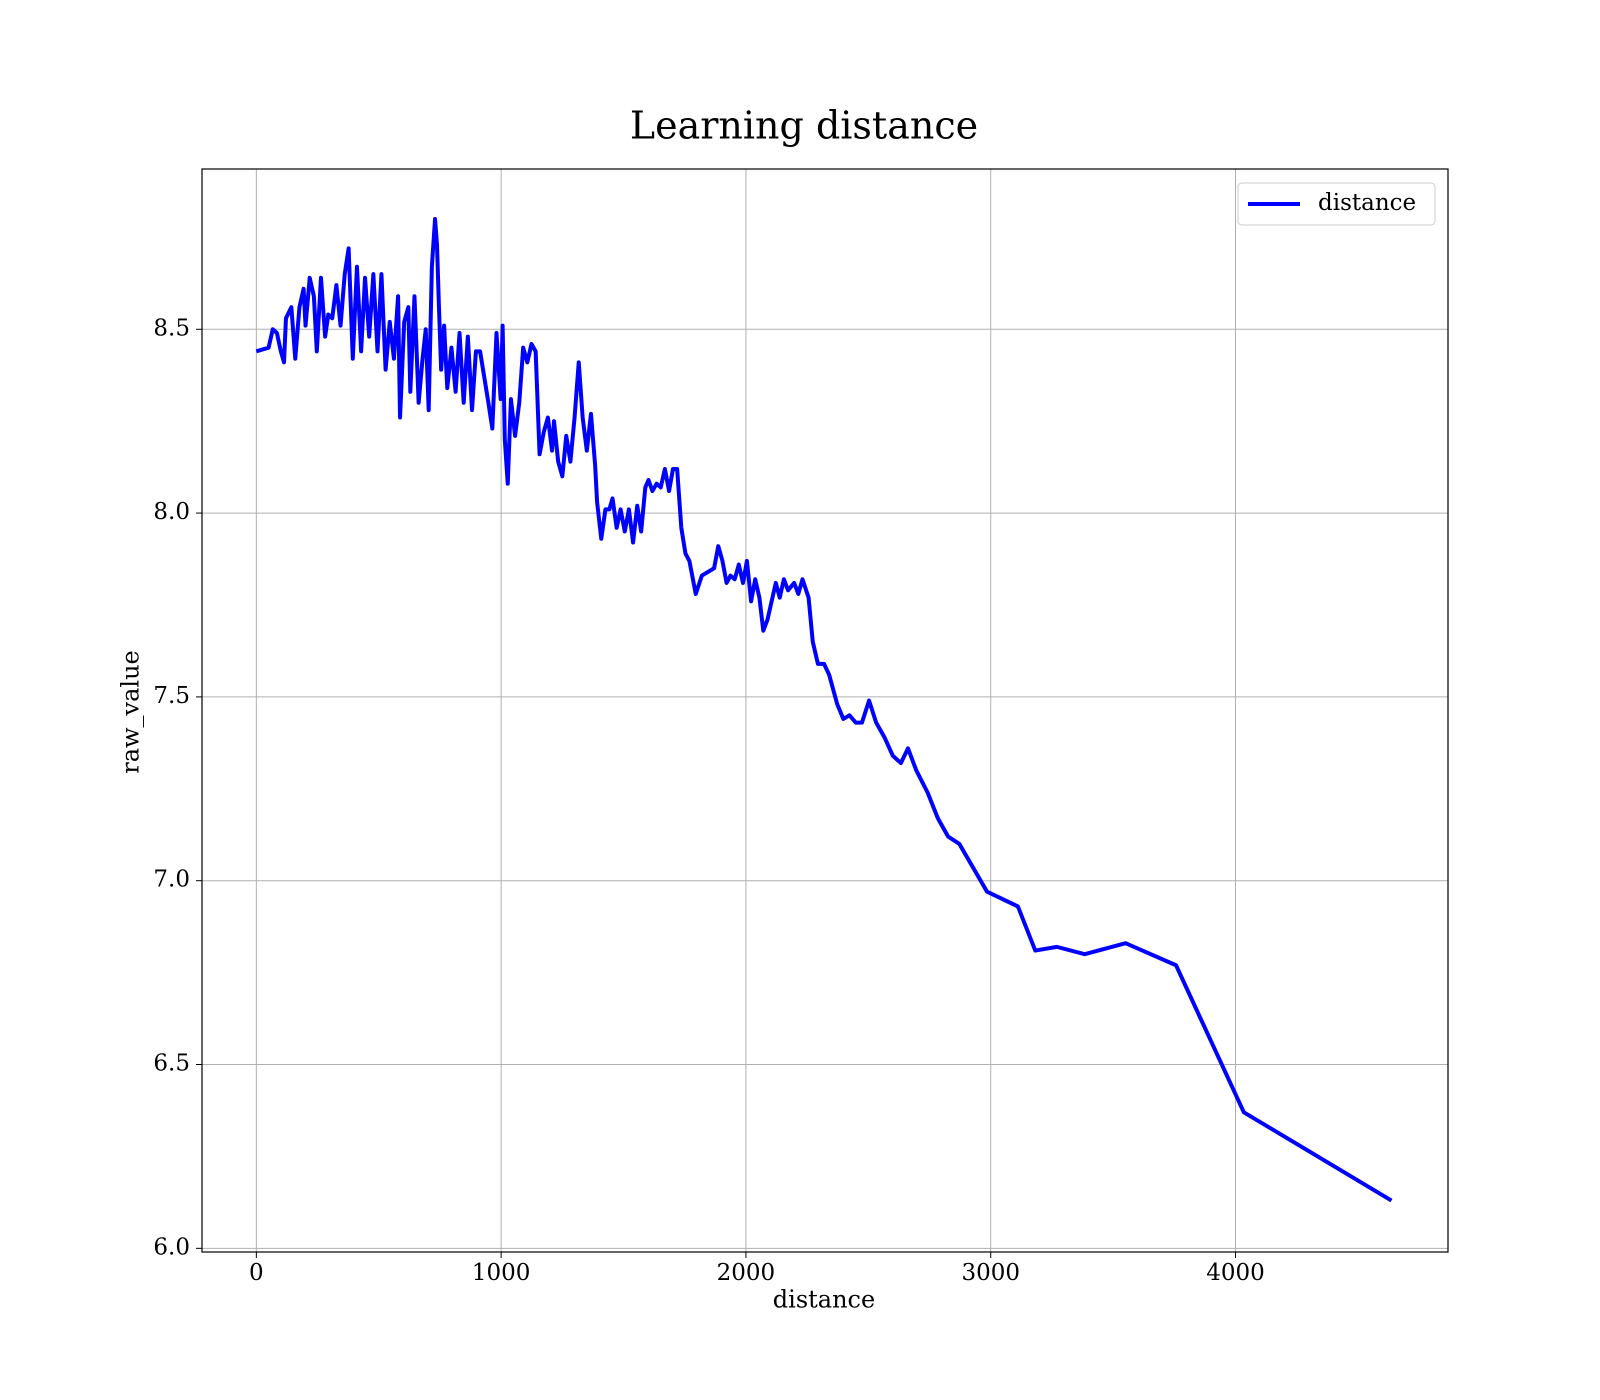 This screenshot has width=1600, height=1400. Describe the element at coordinates (131, 712) in the screenshot. I see `y-axis-label: raw_value` at that location.